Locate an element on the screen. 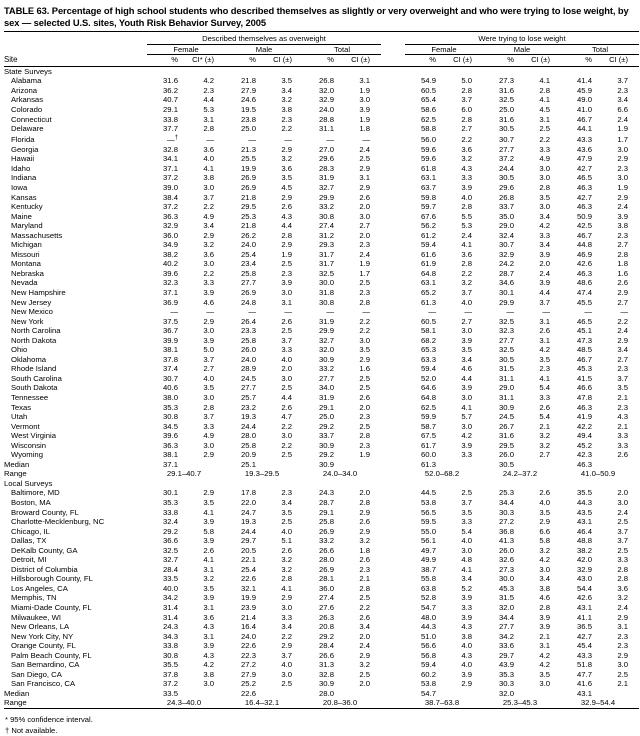 This screenshot has width=640, height=736. cell-value: 2.3 is located at coordinates (208, 90).